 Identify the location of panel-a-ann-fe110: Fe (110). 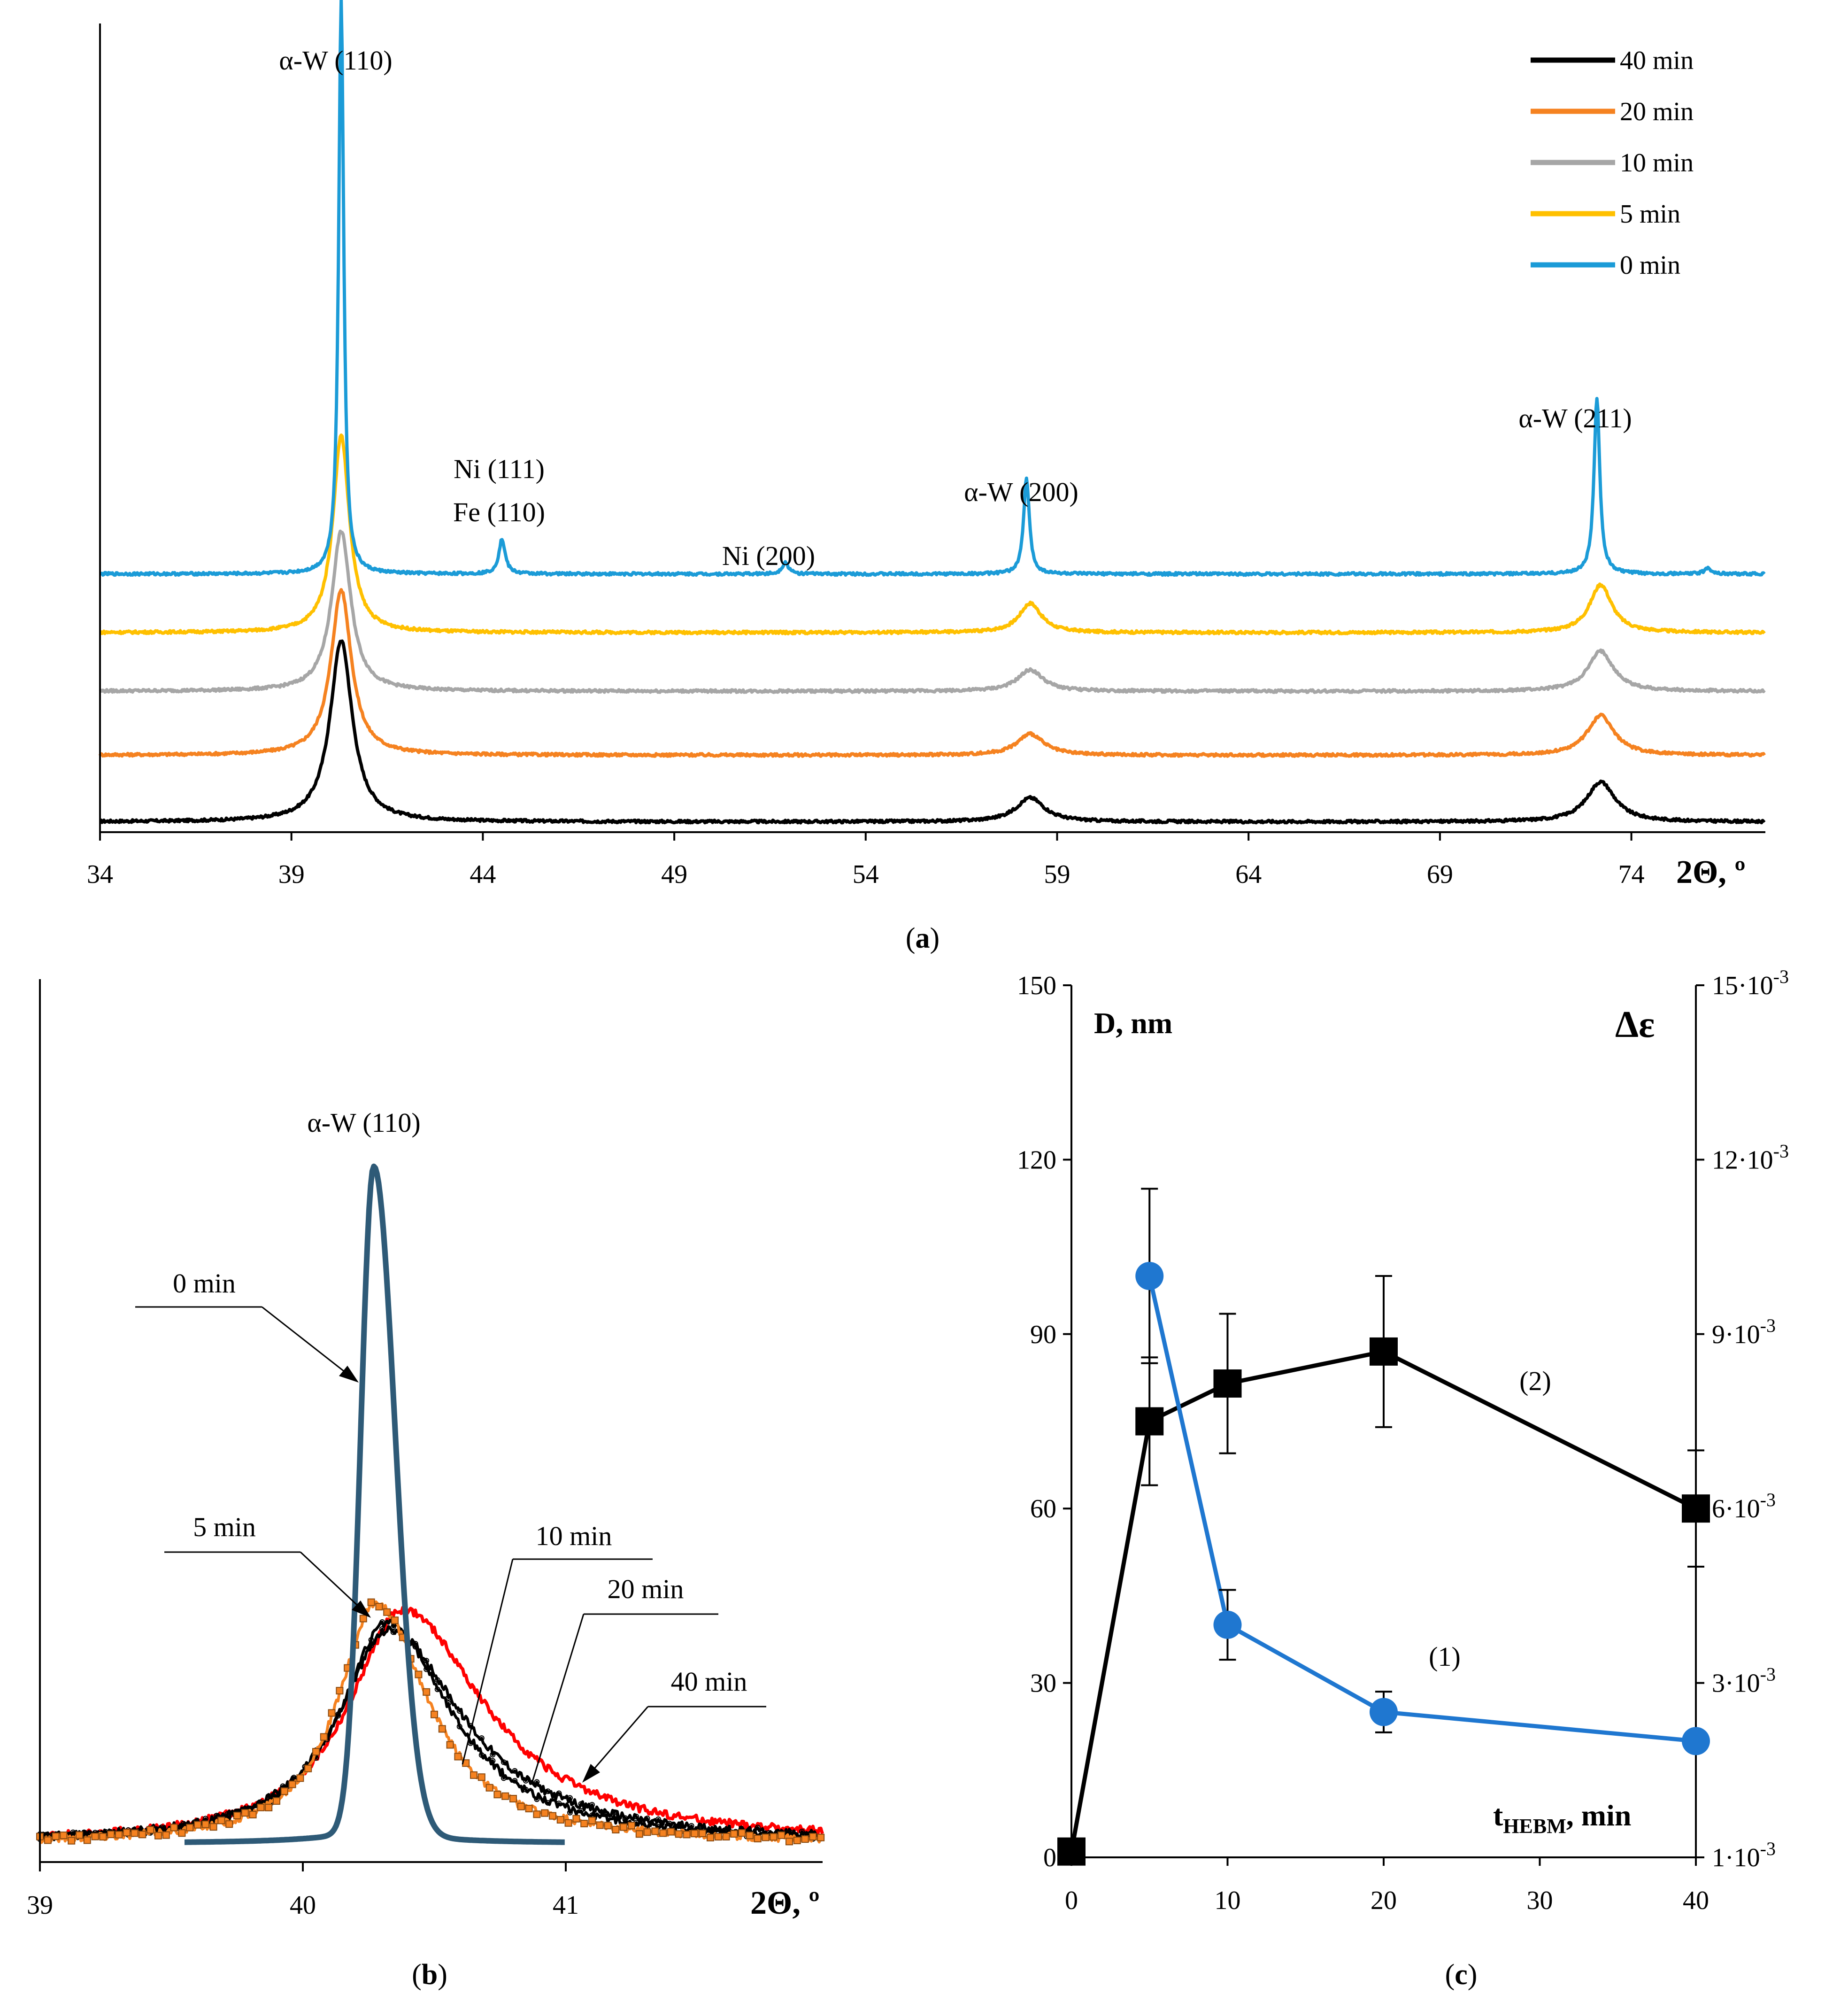
(499, 512).